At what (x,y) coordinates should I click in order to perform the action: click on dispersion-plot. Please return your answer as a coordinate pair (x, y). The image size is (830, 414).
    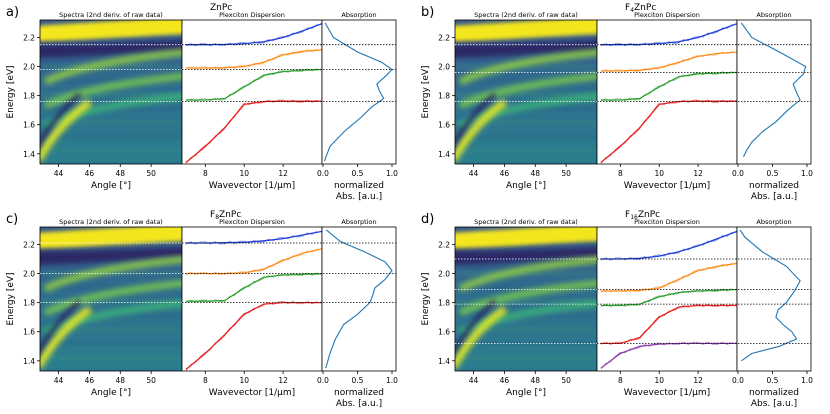
    Looking at the image, I should click on (667, 92).